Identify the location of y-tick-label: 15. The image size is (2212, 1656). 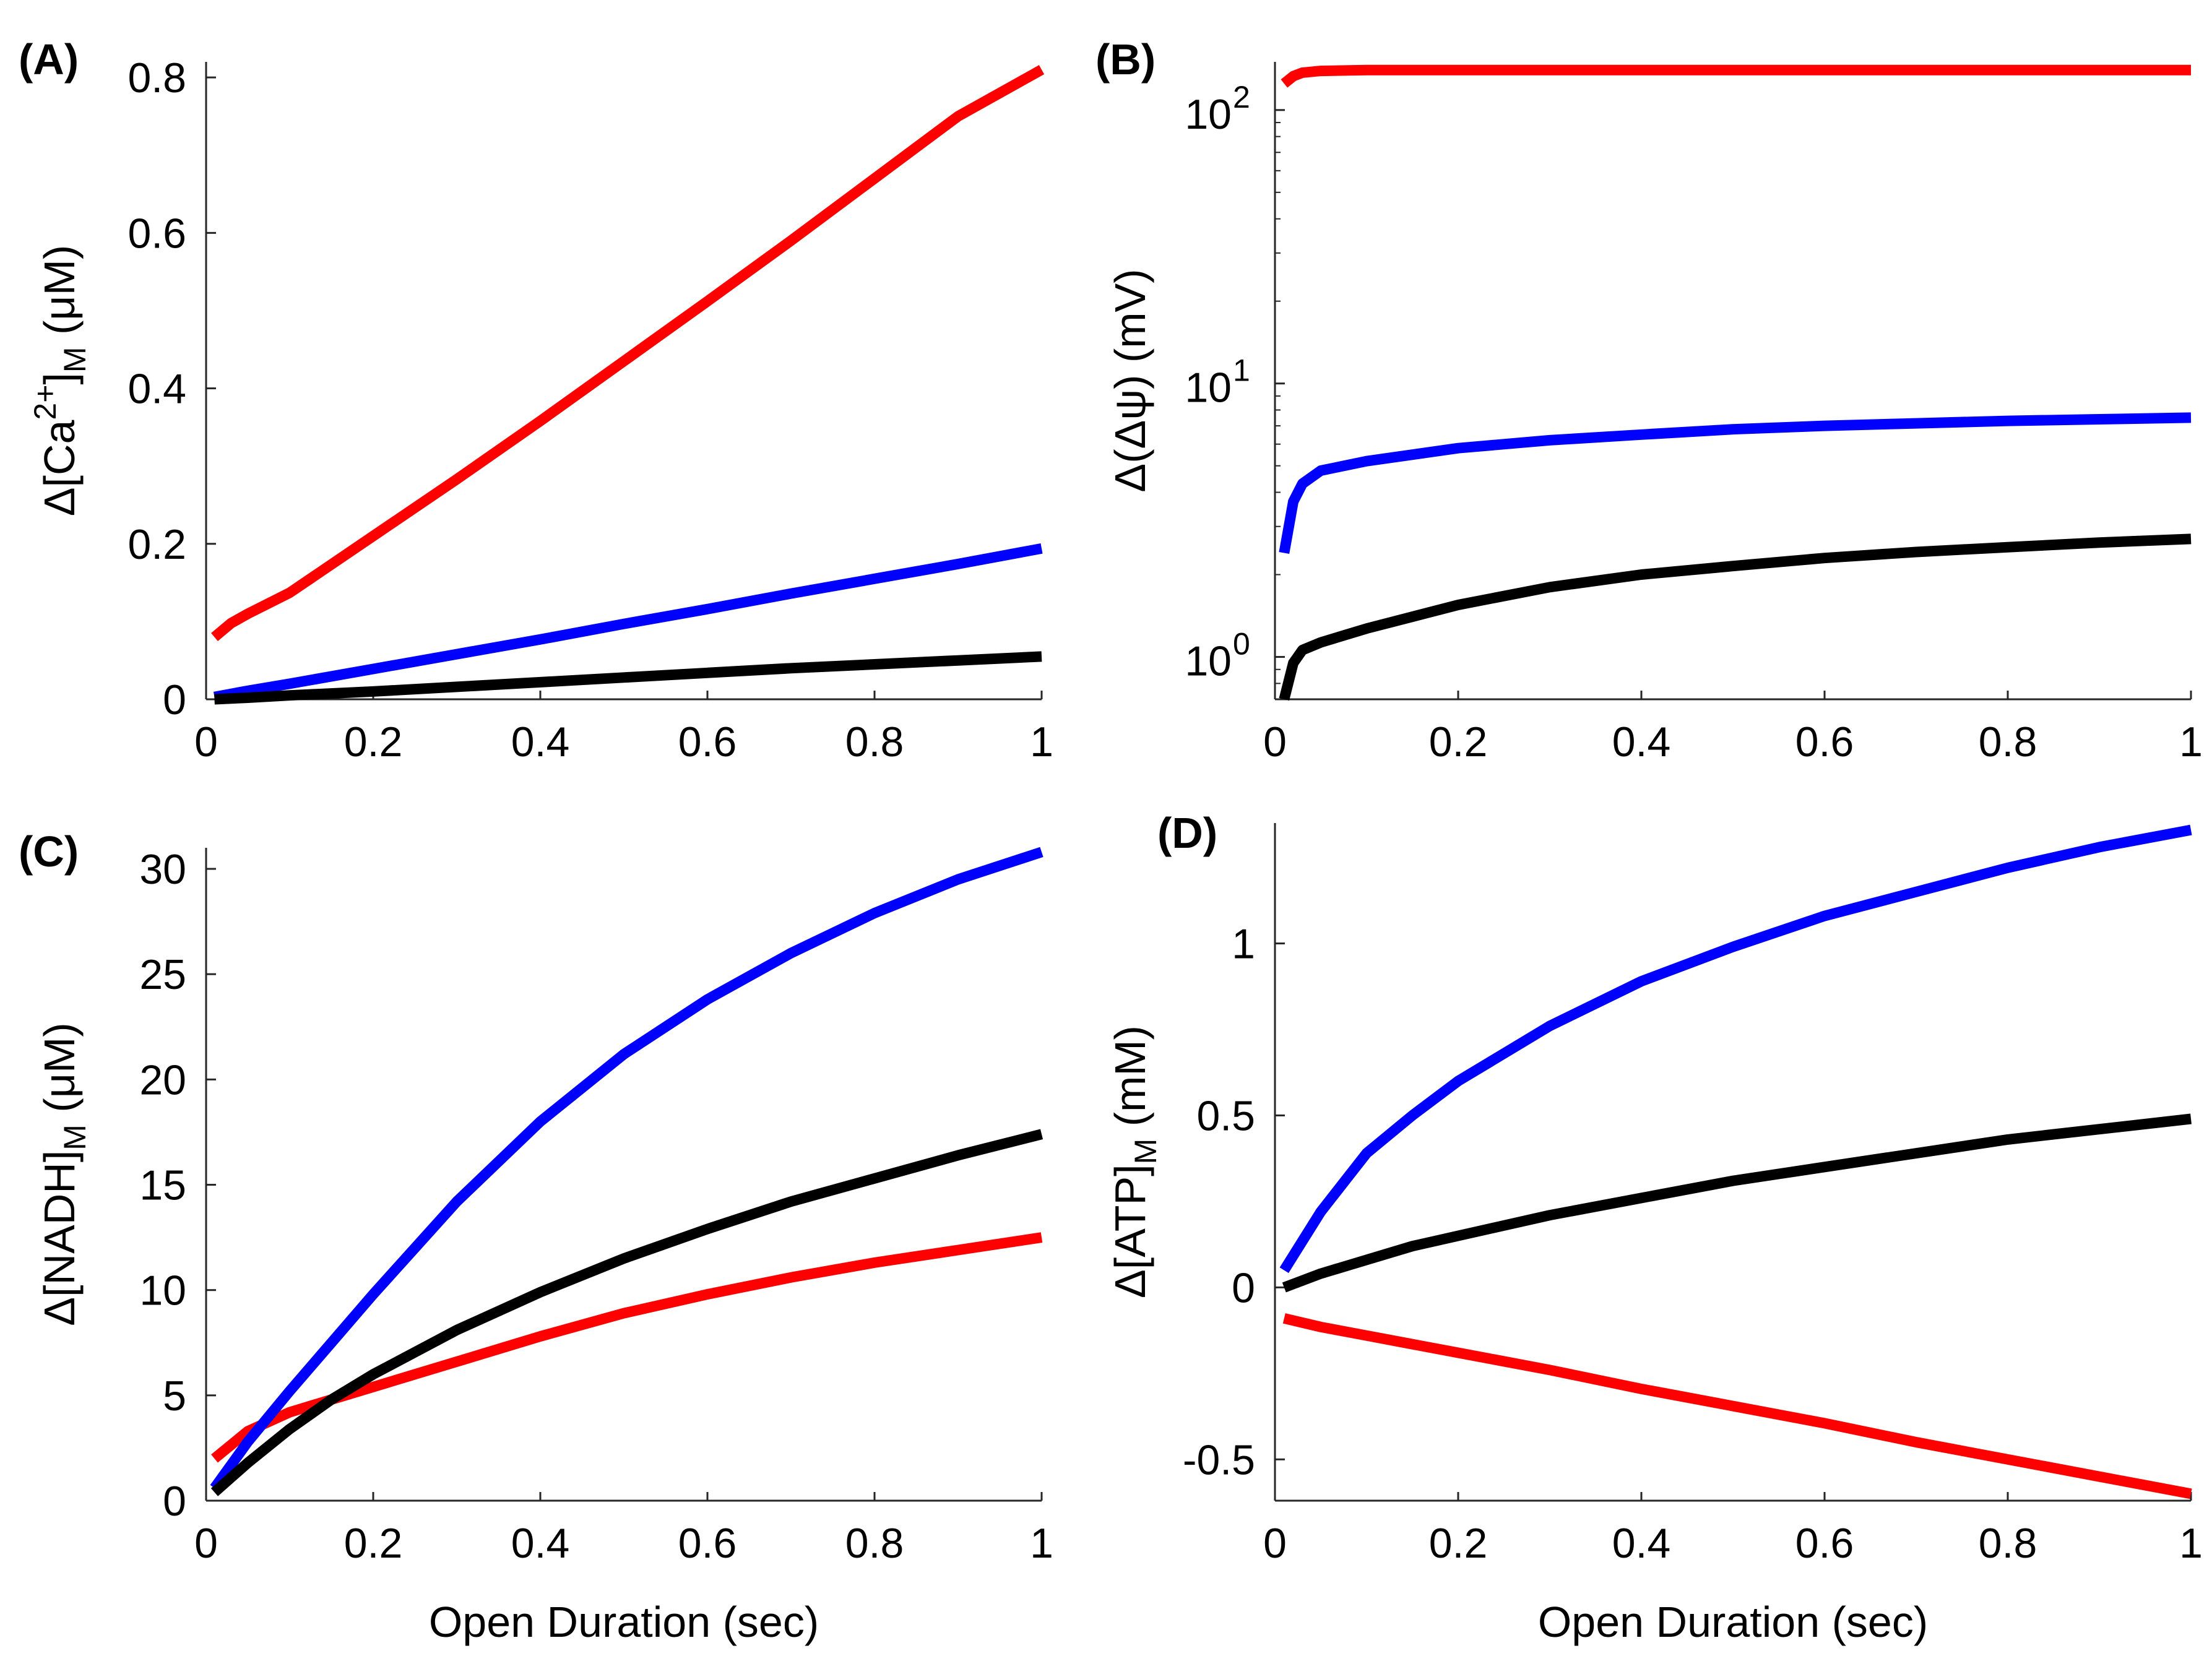
(162, 1185).